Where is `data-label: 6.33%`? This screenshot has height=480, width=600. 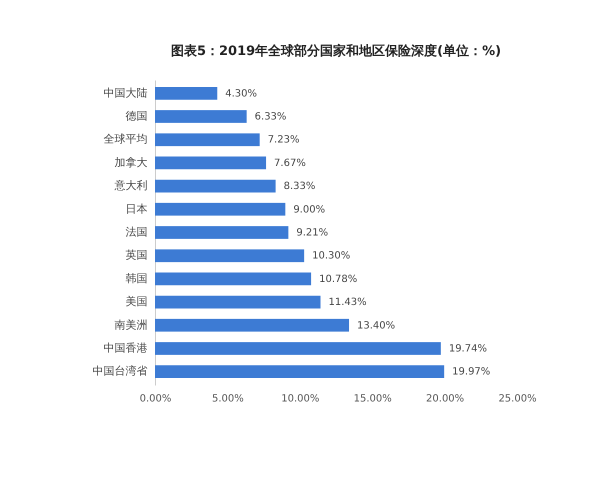 data-label: 6.33% is located at coordinates (270, 117).